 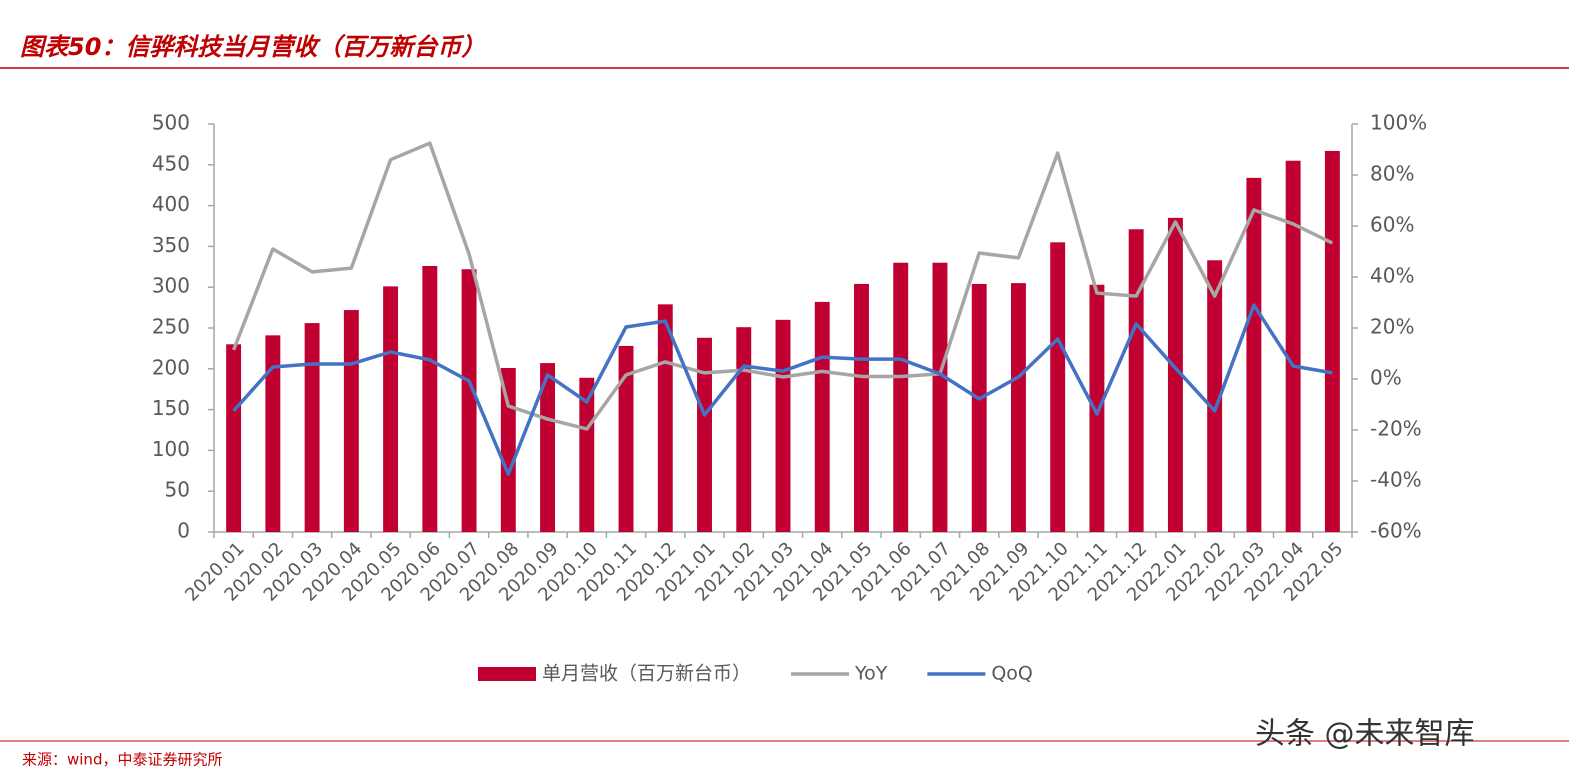 What do you see at coordinates (1392, 225) in the screenshot?
I see `y2-tick-label: 60%` at bounding box center [1392, 225].